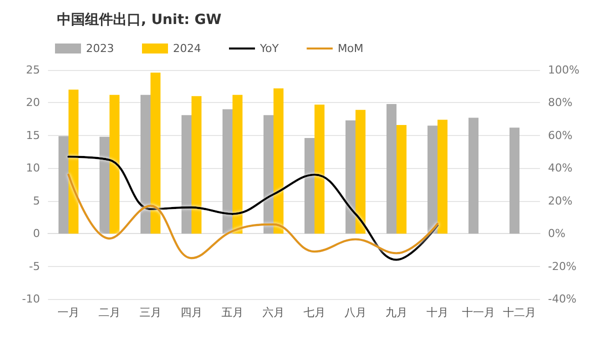 The image size is (612, 341). What do you see at coordinates (36, 233) in the screenshot?
I see `y-tick-label: 0` at bounding box center [36, 233].